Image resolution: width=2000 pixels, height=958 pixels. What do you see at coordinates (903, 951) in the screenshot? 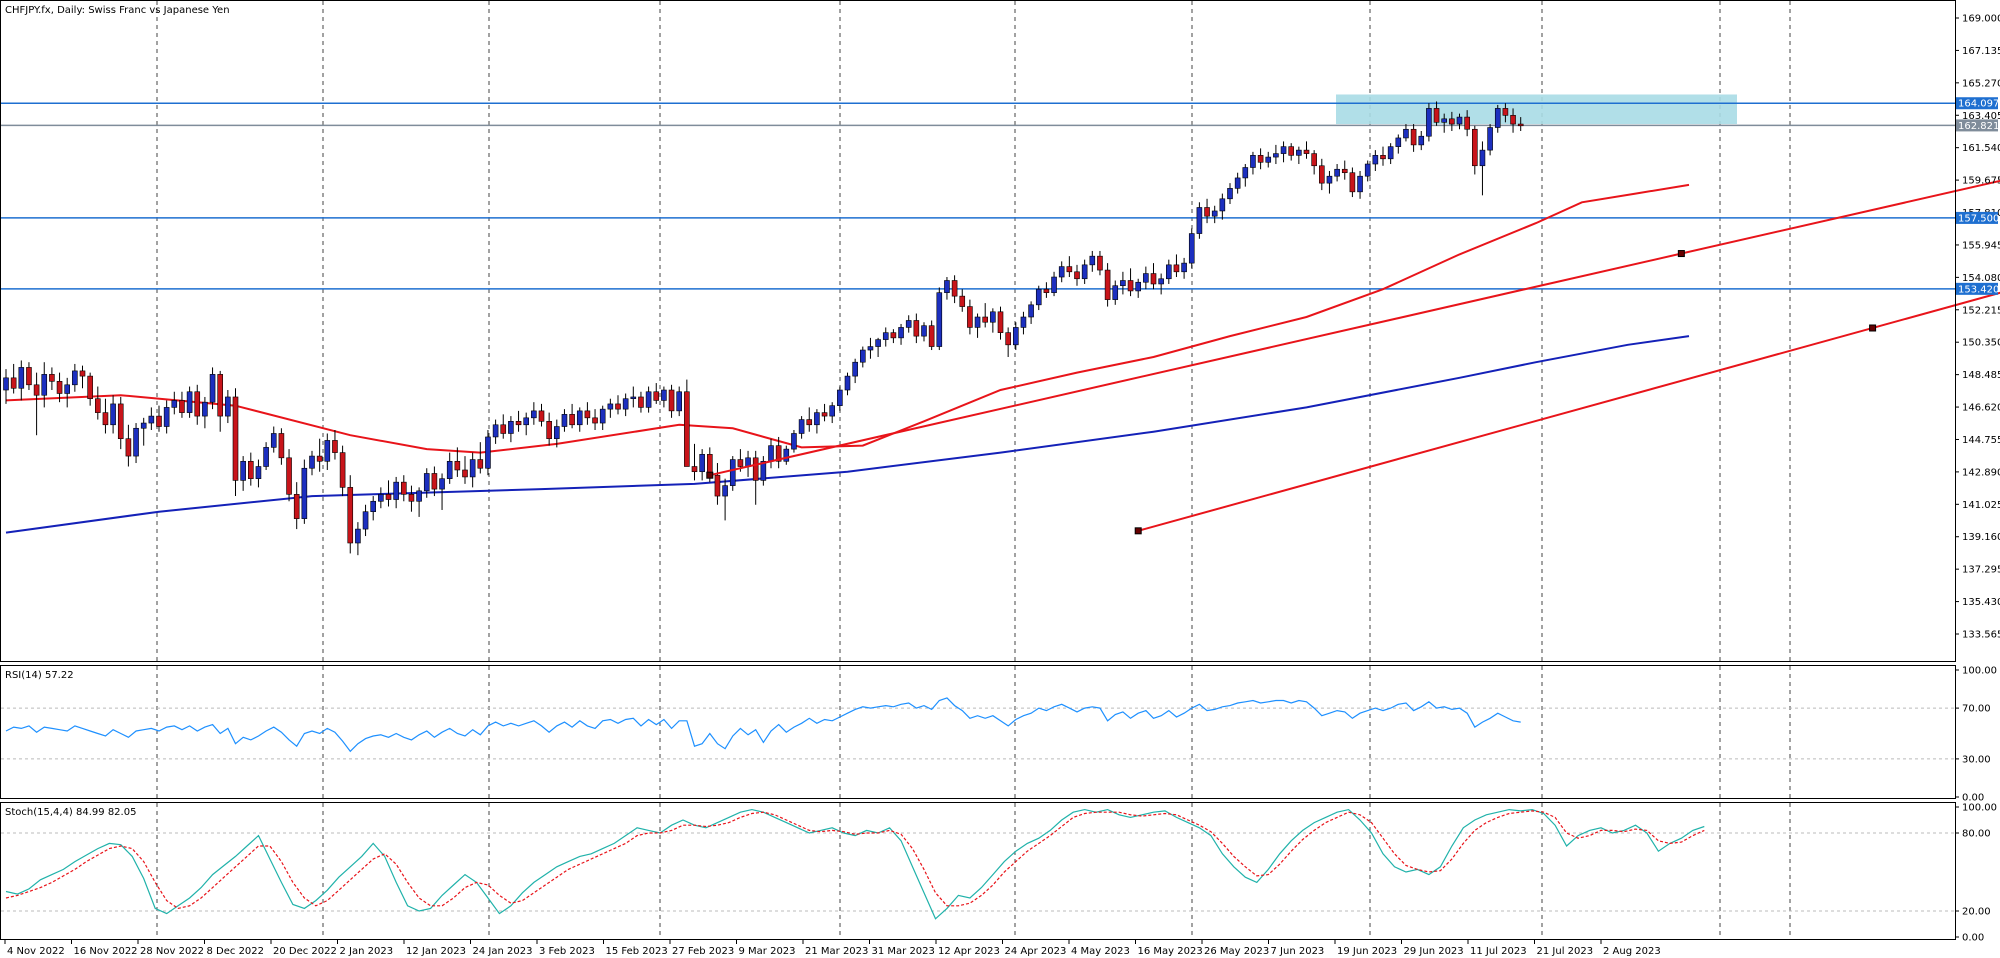
I see `time-tick-label: 31 Mar 2023` at bounding box center [903, 951].